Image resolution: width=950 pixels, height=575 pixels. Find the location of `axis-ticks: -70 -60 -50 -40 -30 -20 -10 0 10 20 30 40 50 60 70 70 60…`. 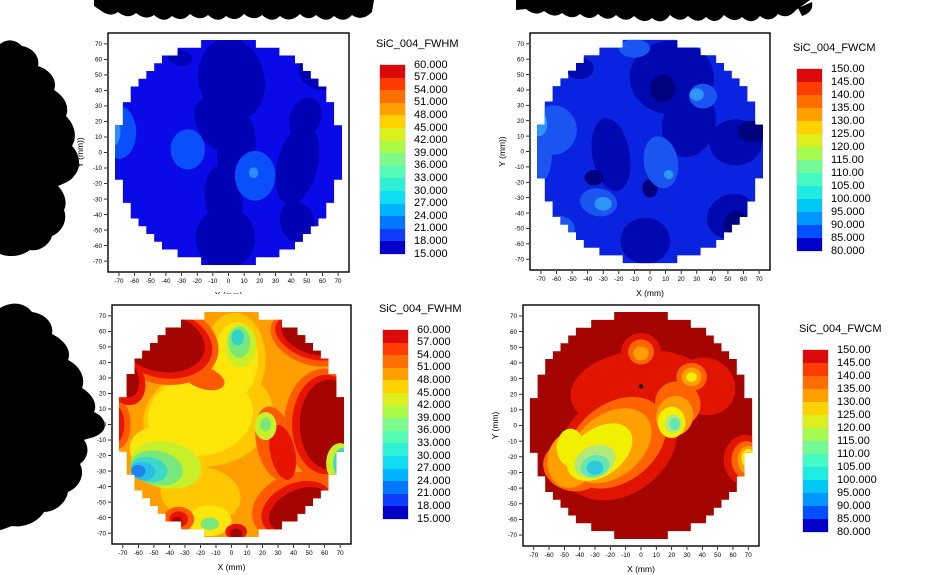

axis-ticks: -70 -60 -50 -40 -30 -20 -10 0 10 20 30 40 50 60 70 70 60… is located at coordinates (217, 163).